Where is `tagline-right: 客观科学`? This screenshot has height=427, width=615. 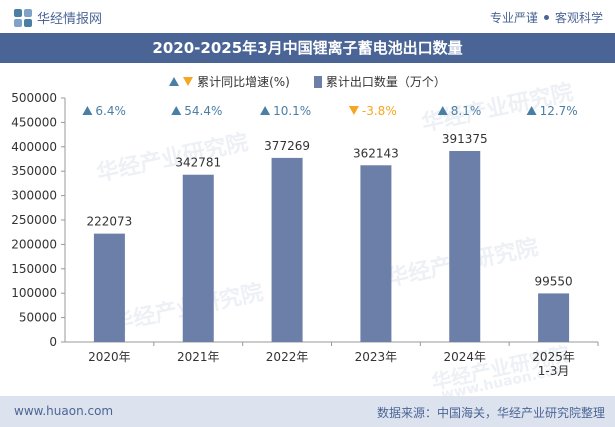
tagline-right: 客观科学 is located at coordinates (578, 18).